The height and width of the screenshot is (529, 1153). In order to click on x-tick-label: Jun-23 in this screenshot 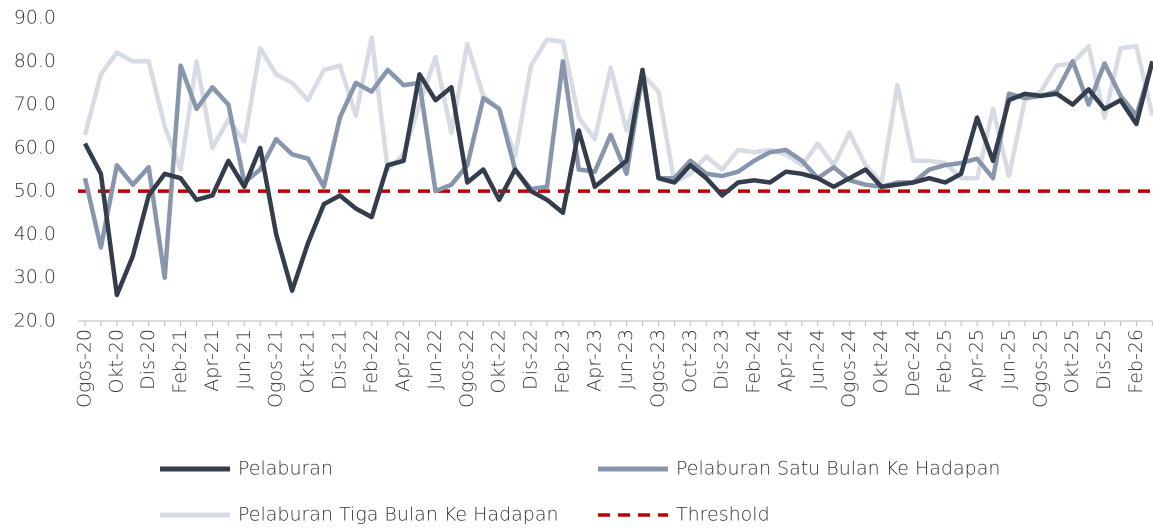, I will do `click(626, 359)`.